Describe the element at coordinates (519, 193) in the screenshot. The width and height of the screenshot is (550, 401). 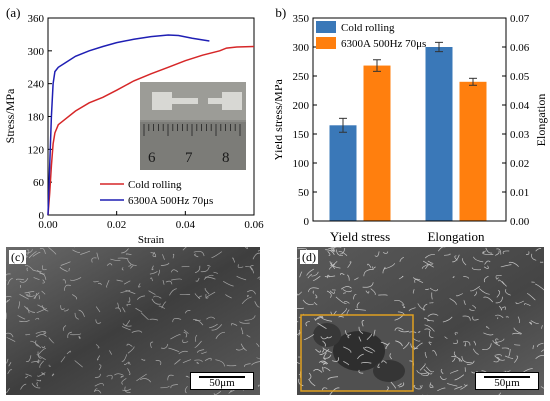
I see `y-tick-label-right-b: 0.01` at that location.